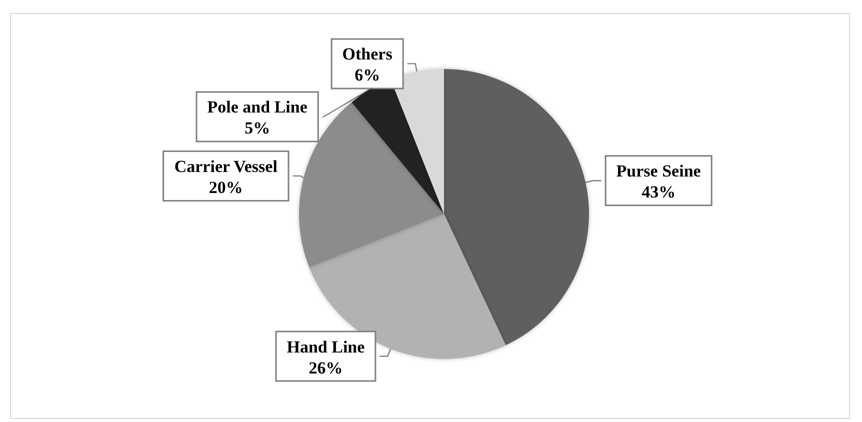 The height and width of the screenshot is (422, 862). I want to click on data-label: 26%, so click(325, 368).